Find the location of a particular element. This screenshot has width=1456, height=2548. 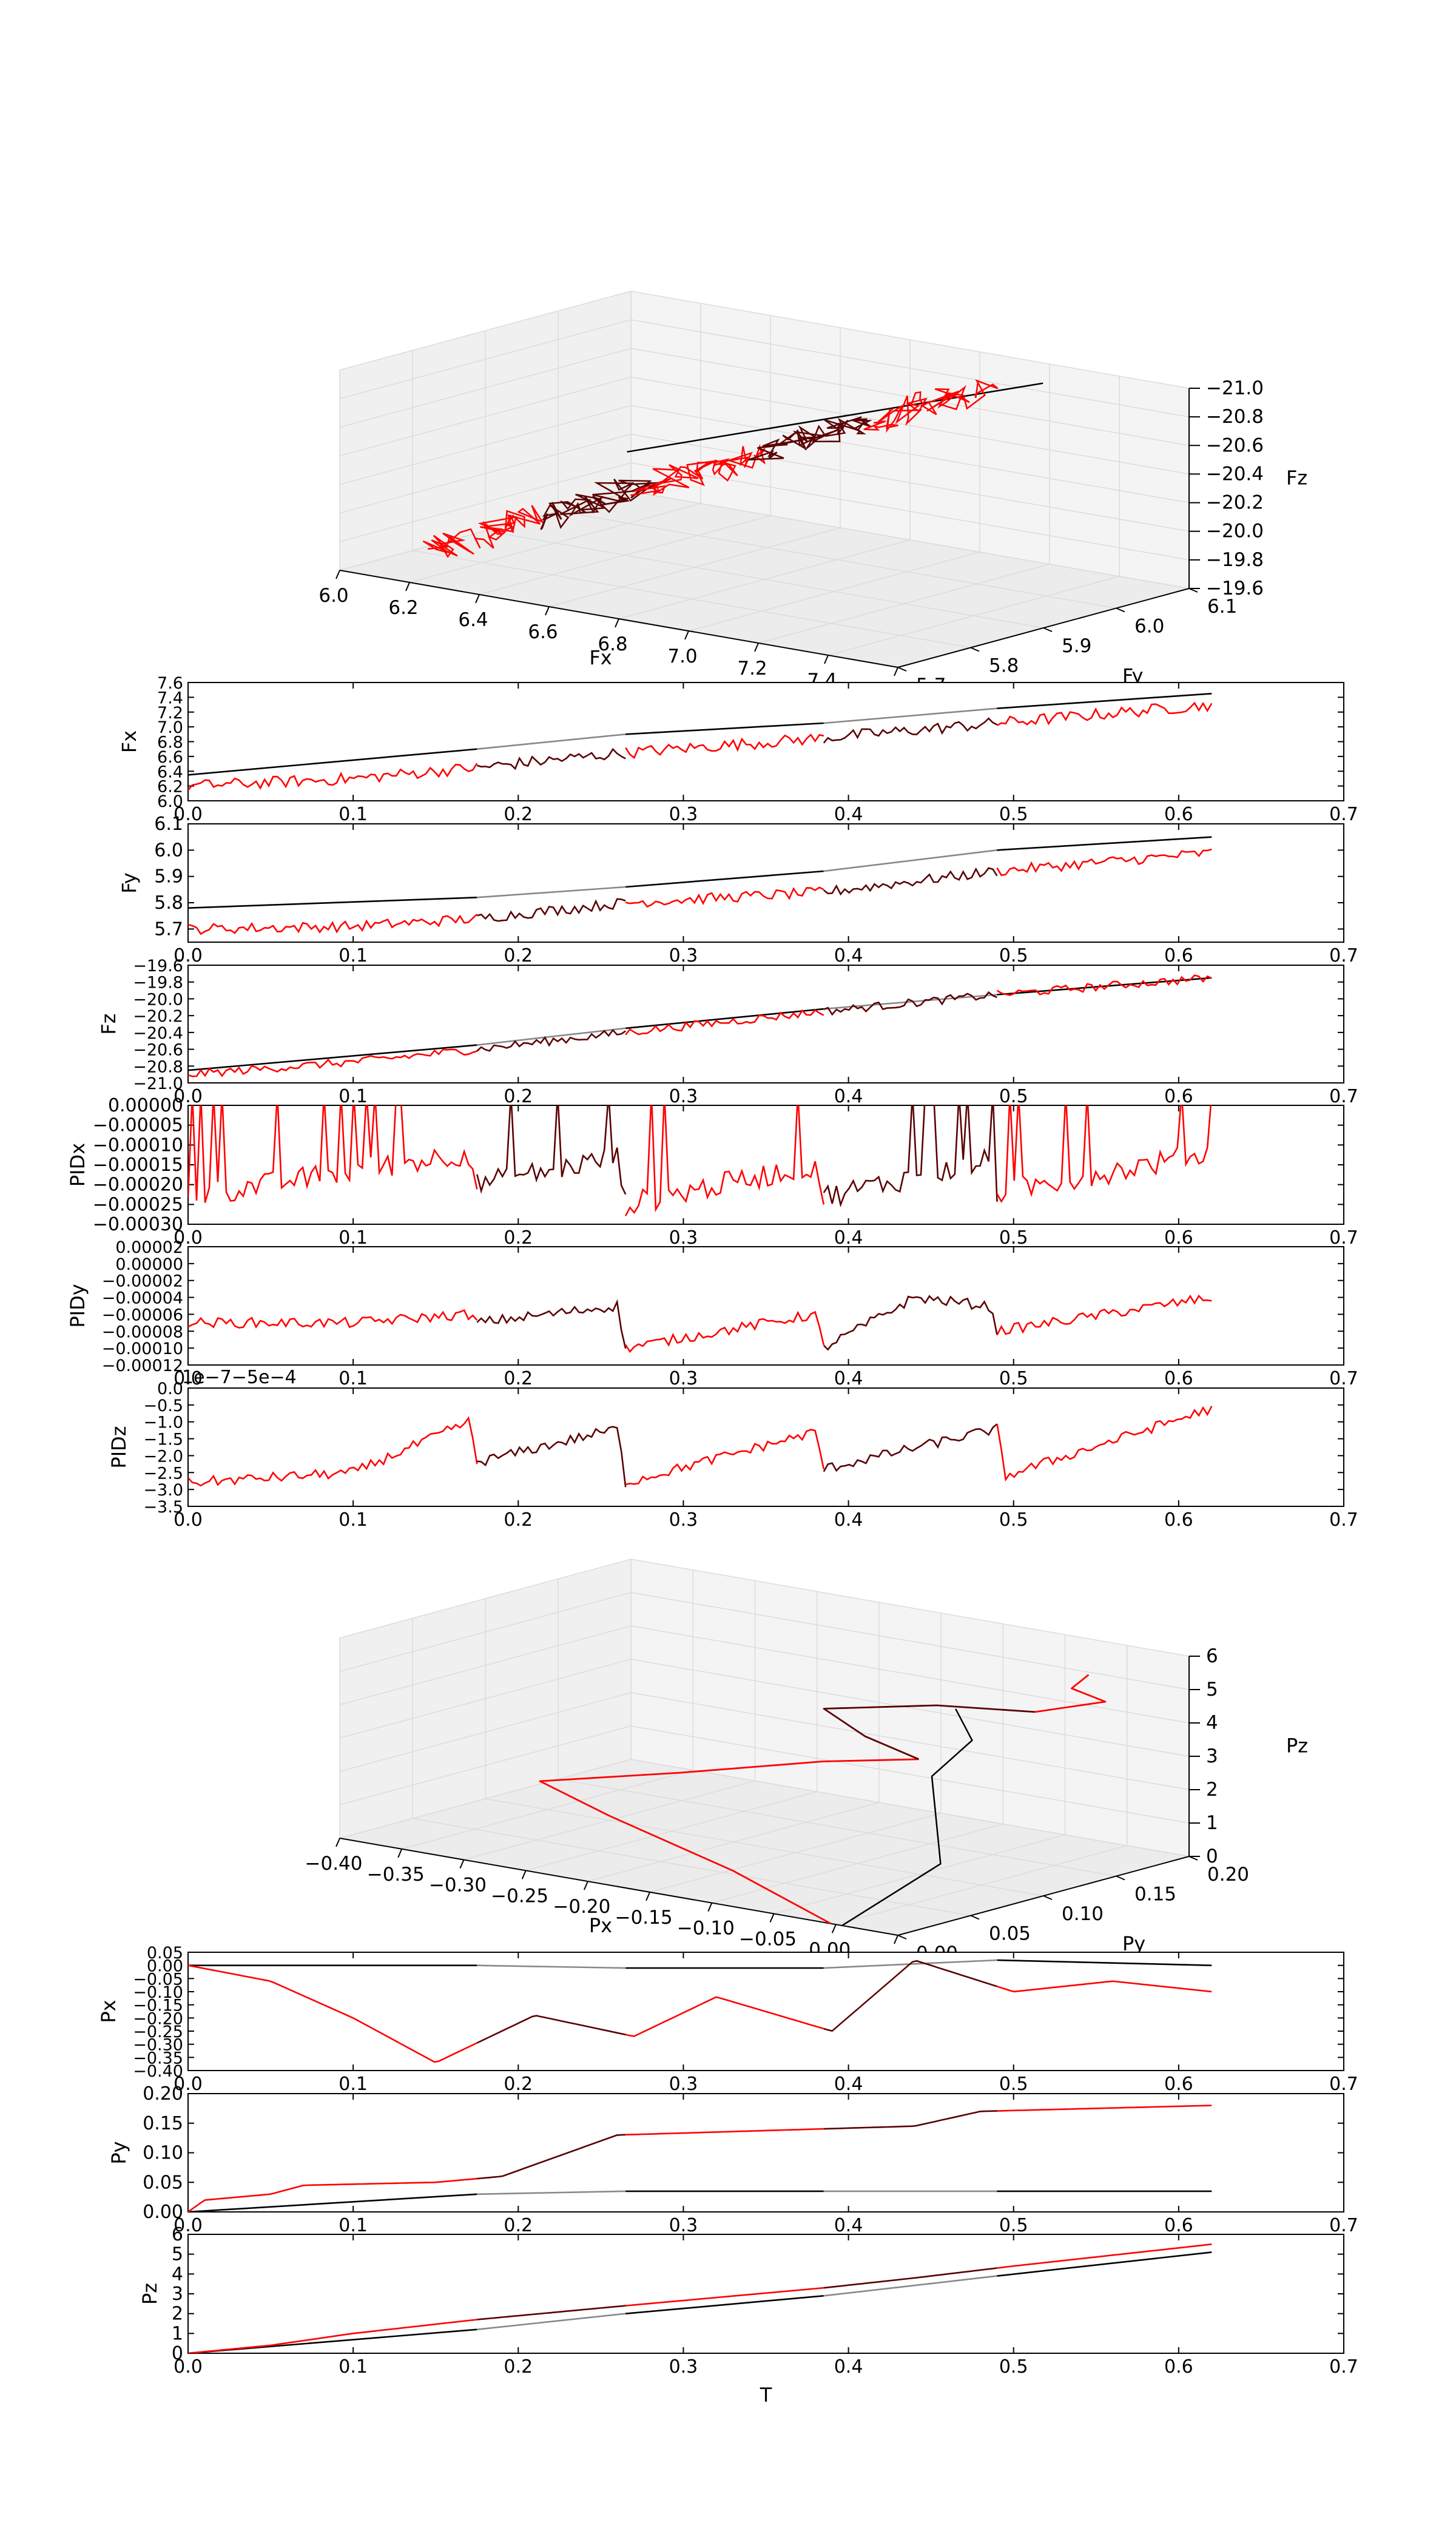

x-axis-label: Fx is located at coordinates (600, 657).